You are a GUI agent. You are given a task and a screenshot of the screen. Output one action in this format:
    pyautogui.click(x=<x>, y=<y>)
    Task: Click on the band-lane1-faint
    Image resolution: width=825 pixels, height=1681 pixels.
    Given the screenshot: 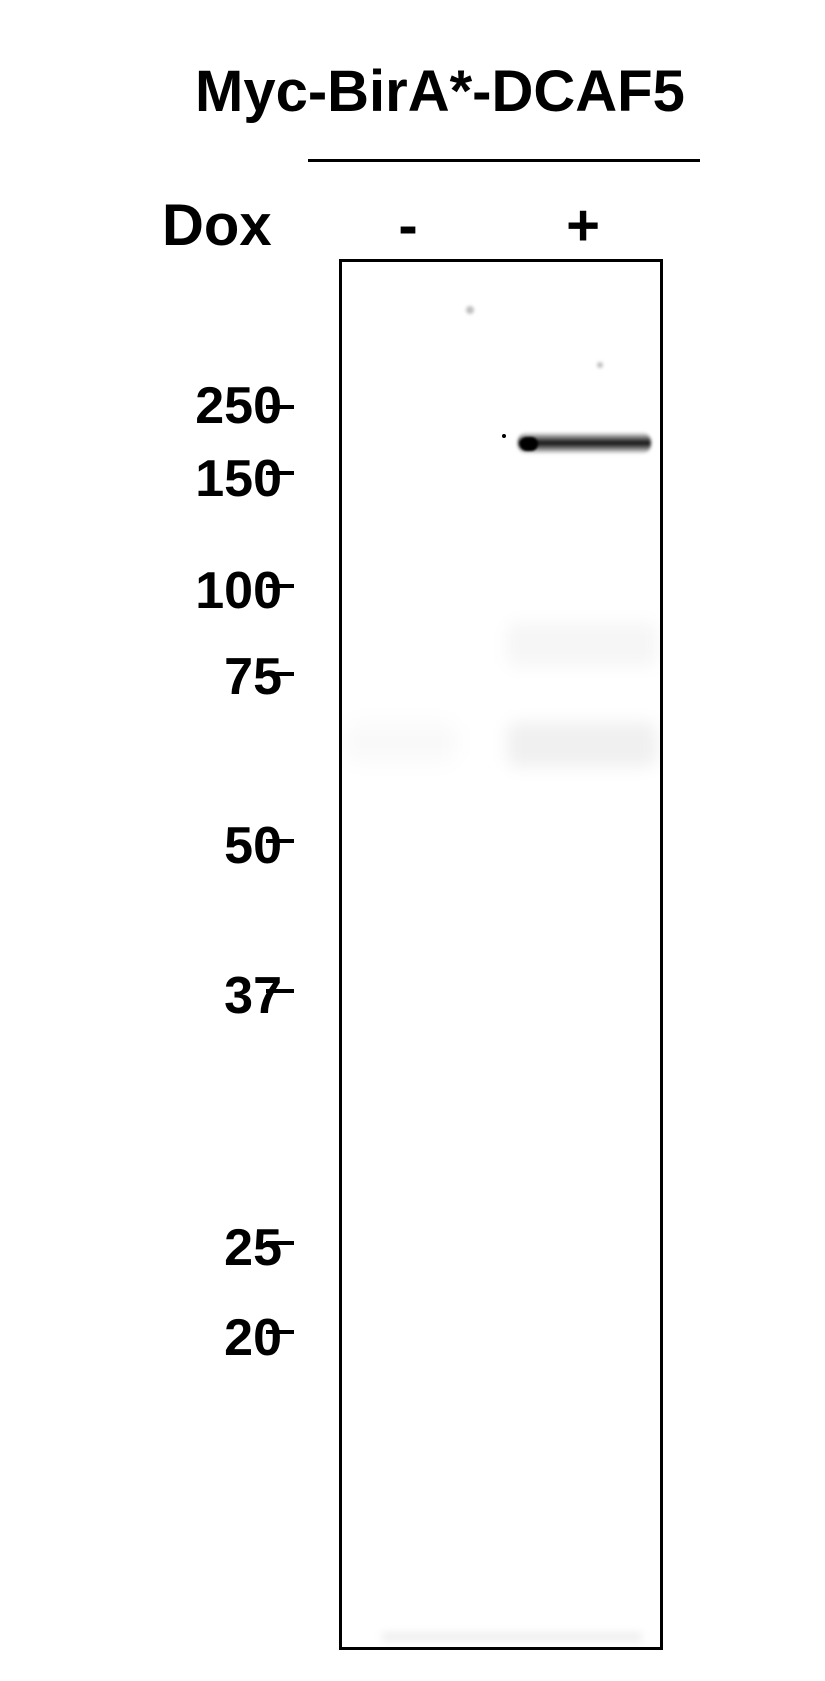 What is the action you would take?
    pyautogui.click(x=401, y=742)
    